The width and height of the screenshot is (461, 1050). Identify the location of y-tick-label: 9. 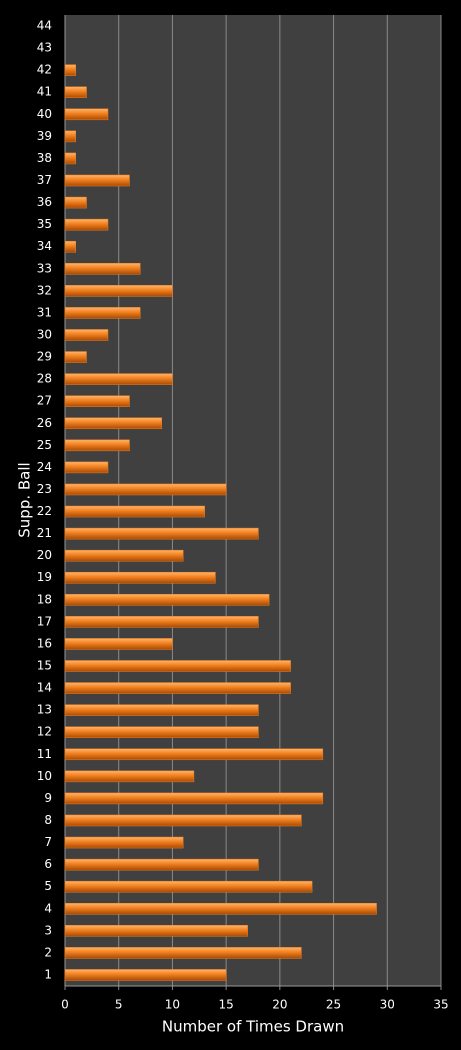
(48, 798).